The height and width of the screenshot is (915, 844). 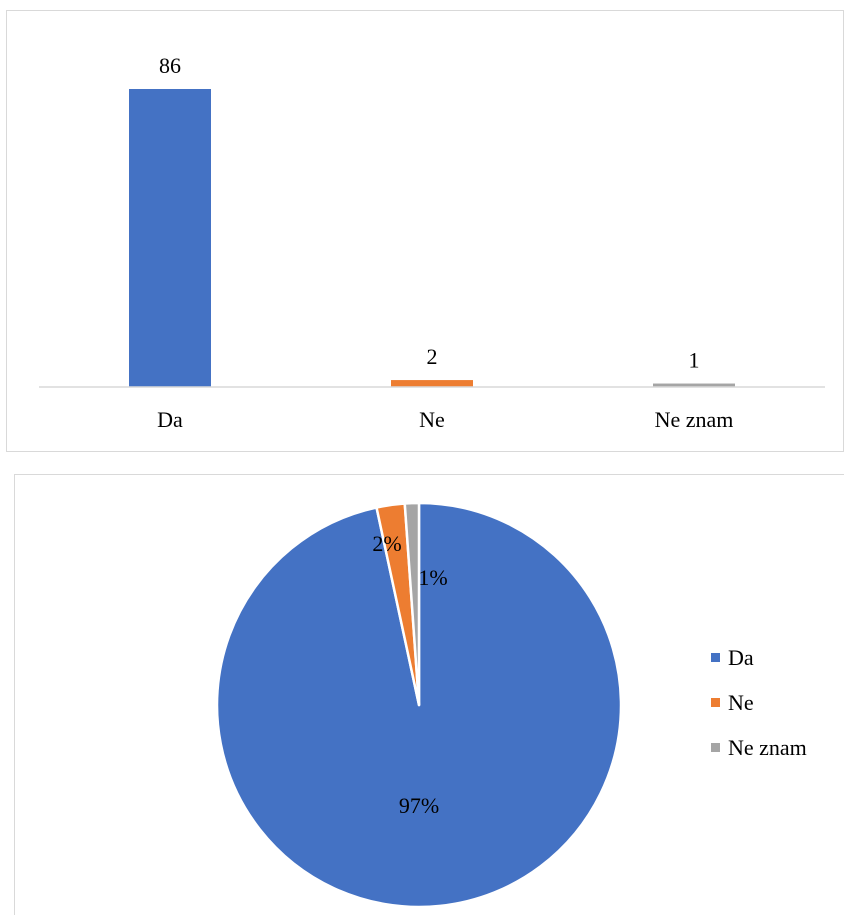 I want to click on legend-label: Ne, so click(x=741, y=702).